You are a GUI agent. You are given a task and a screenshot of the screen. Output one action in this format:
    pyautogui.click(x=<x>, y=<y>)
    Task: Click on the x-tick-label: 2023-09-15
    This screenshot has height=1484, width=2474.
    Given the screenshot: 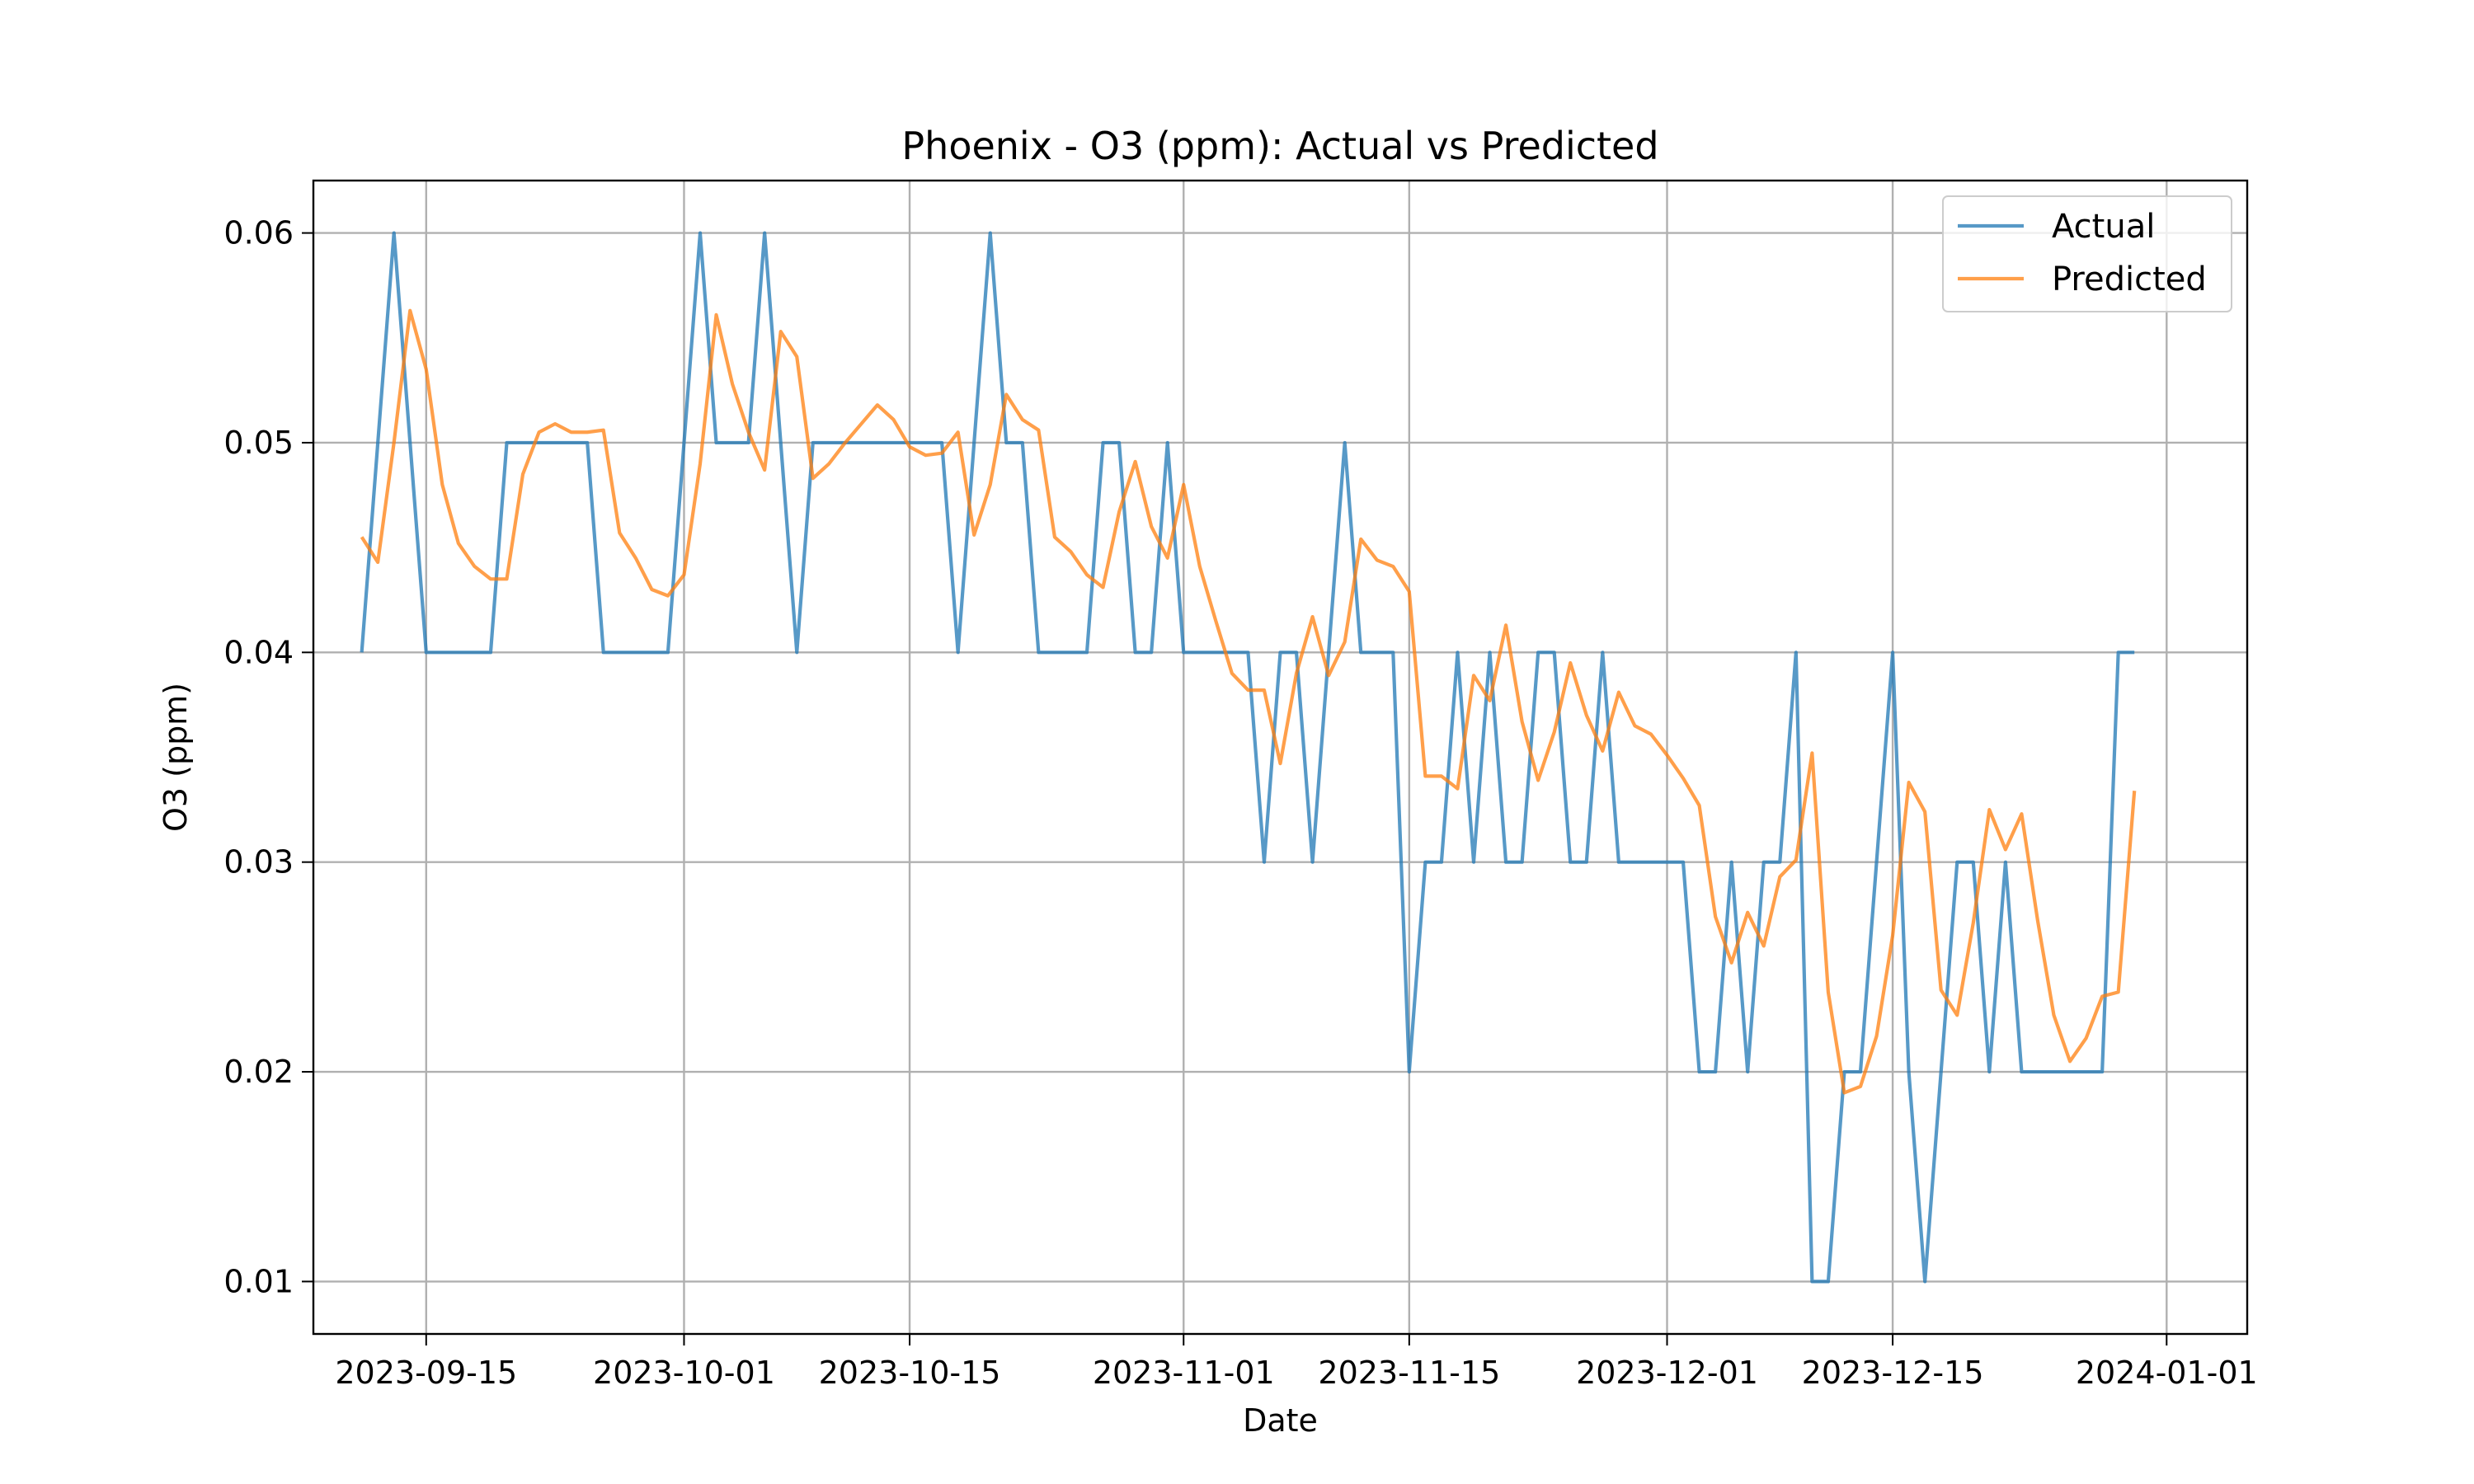 What is the action you would take?
    pyautogui.click(x=426, y=1373)
    